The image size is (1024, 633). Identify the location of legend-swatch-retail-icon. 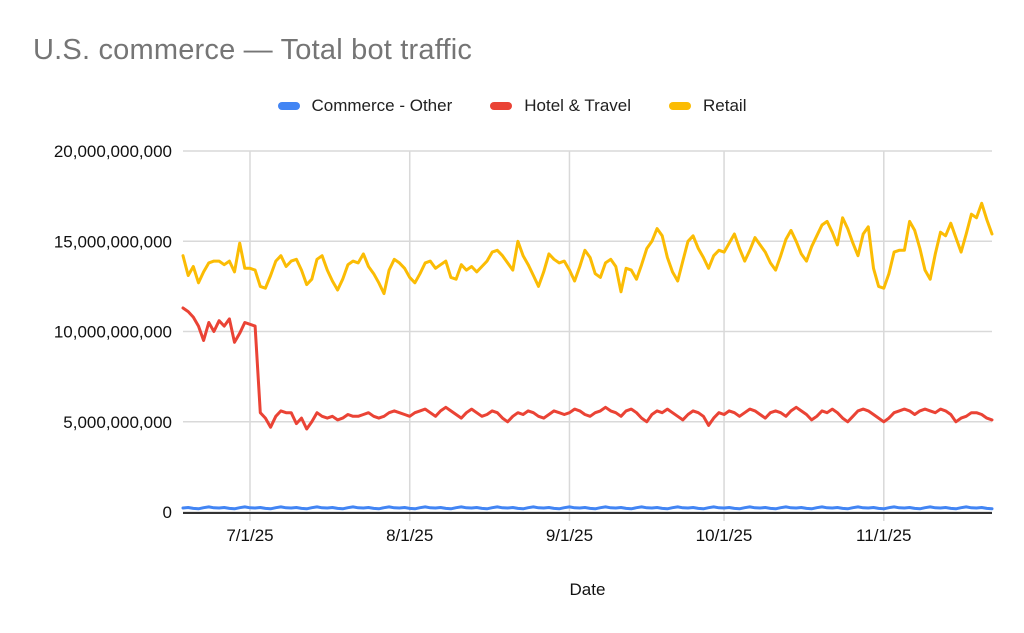
(680, 106).